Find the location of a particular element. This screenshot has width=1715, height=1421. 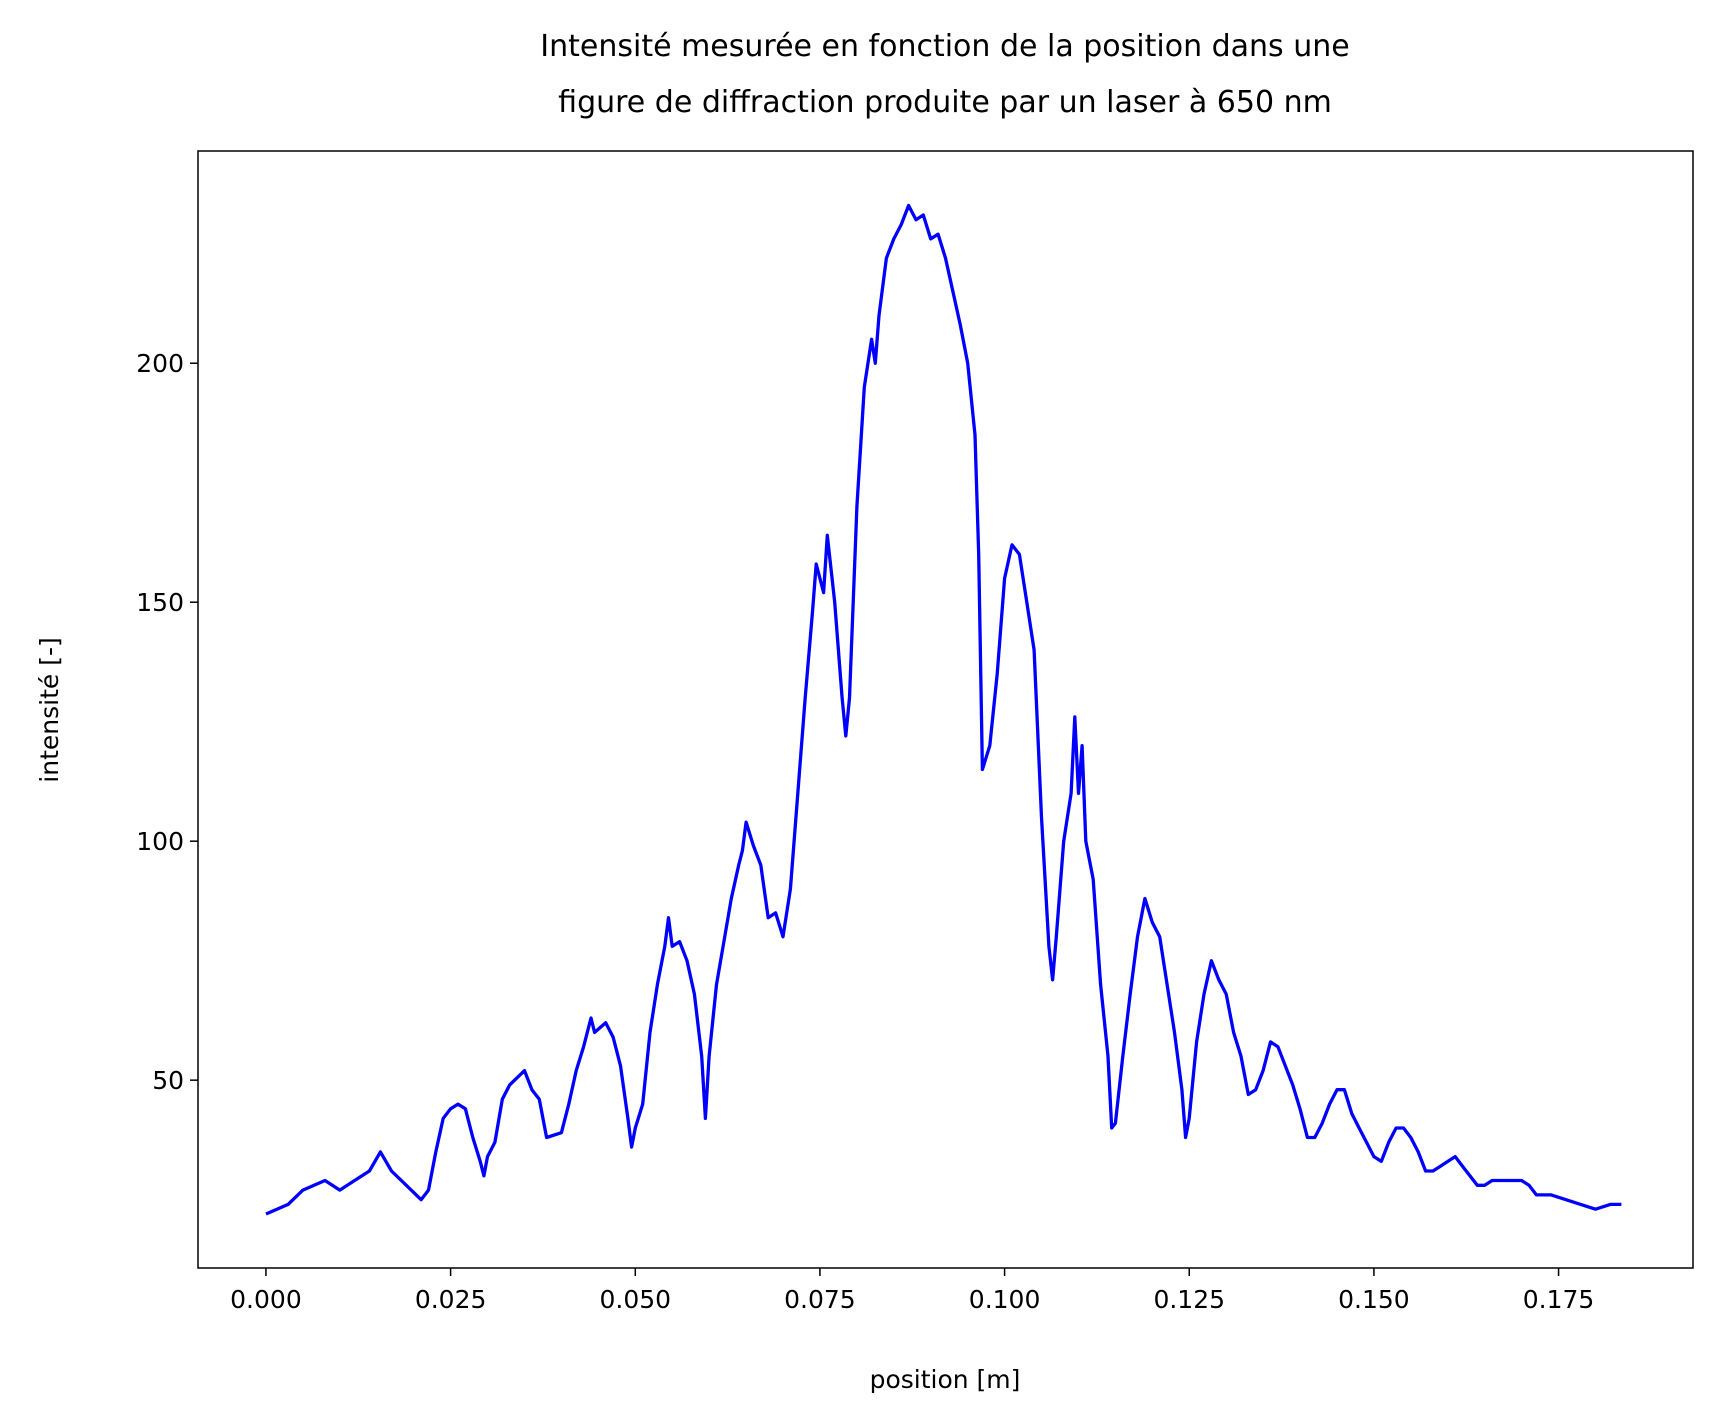

x-tick-label: 0.150 is located at coordinates (1374, 1299).